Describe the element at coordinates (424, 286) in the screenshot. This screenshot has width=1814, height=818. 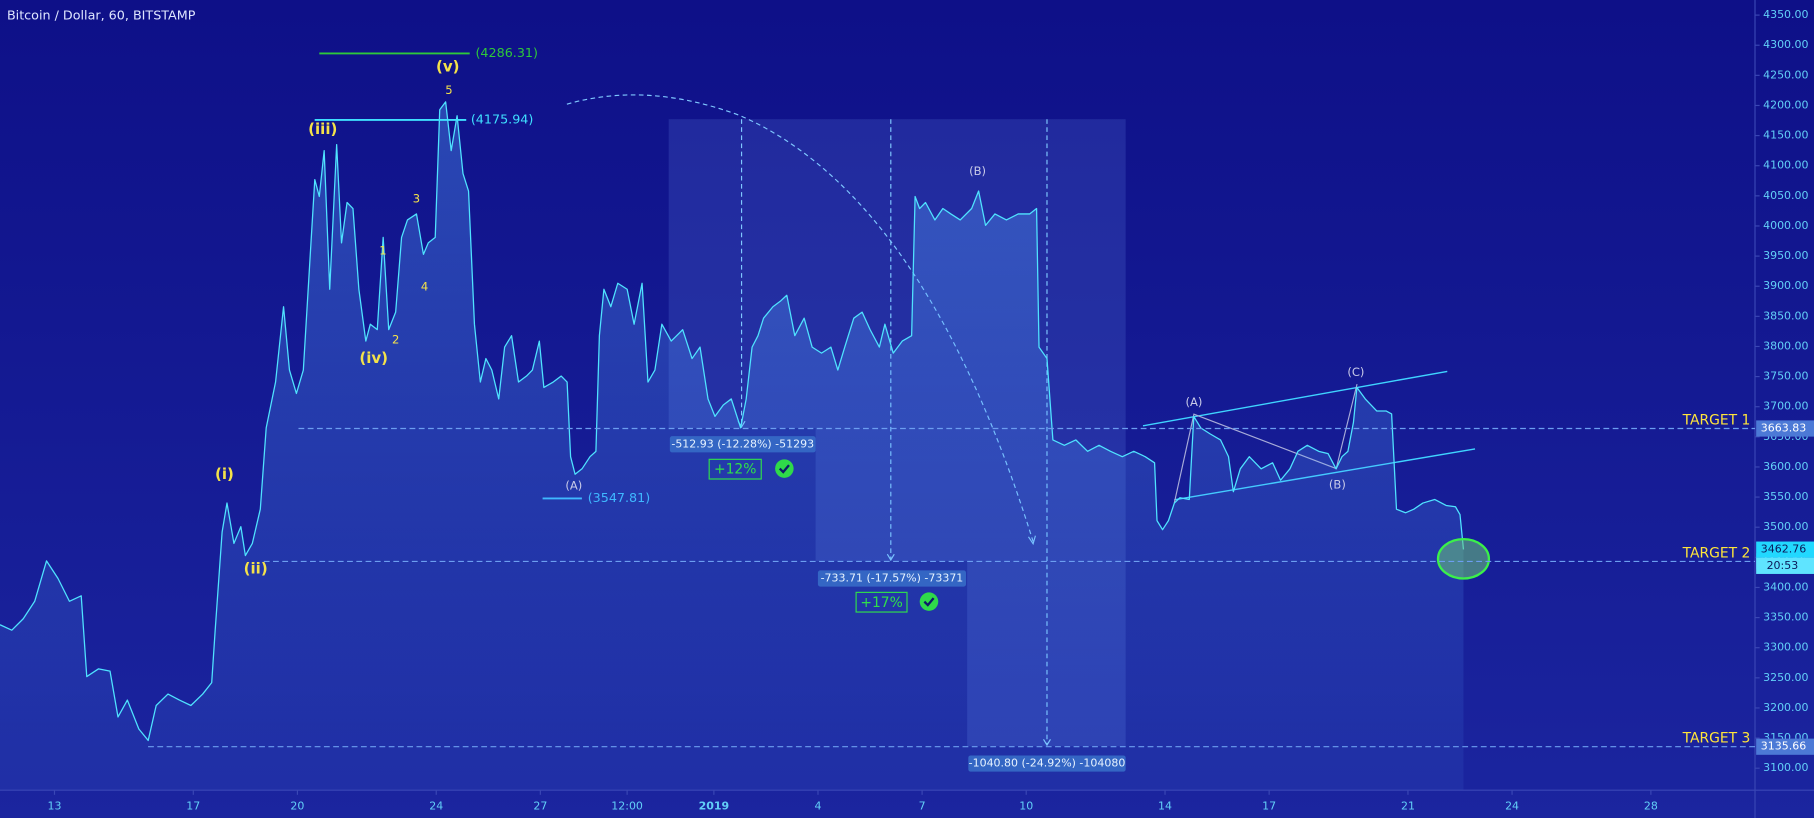
I see `wave-label: 4` at that location.